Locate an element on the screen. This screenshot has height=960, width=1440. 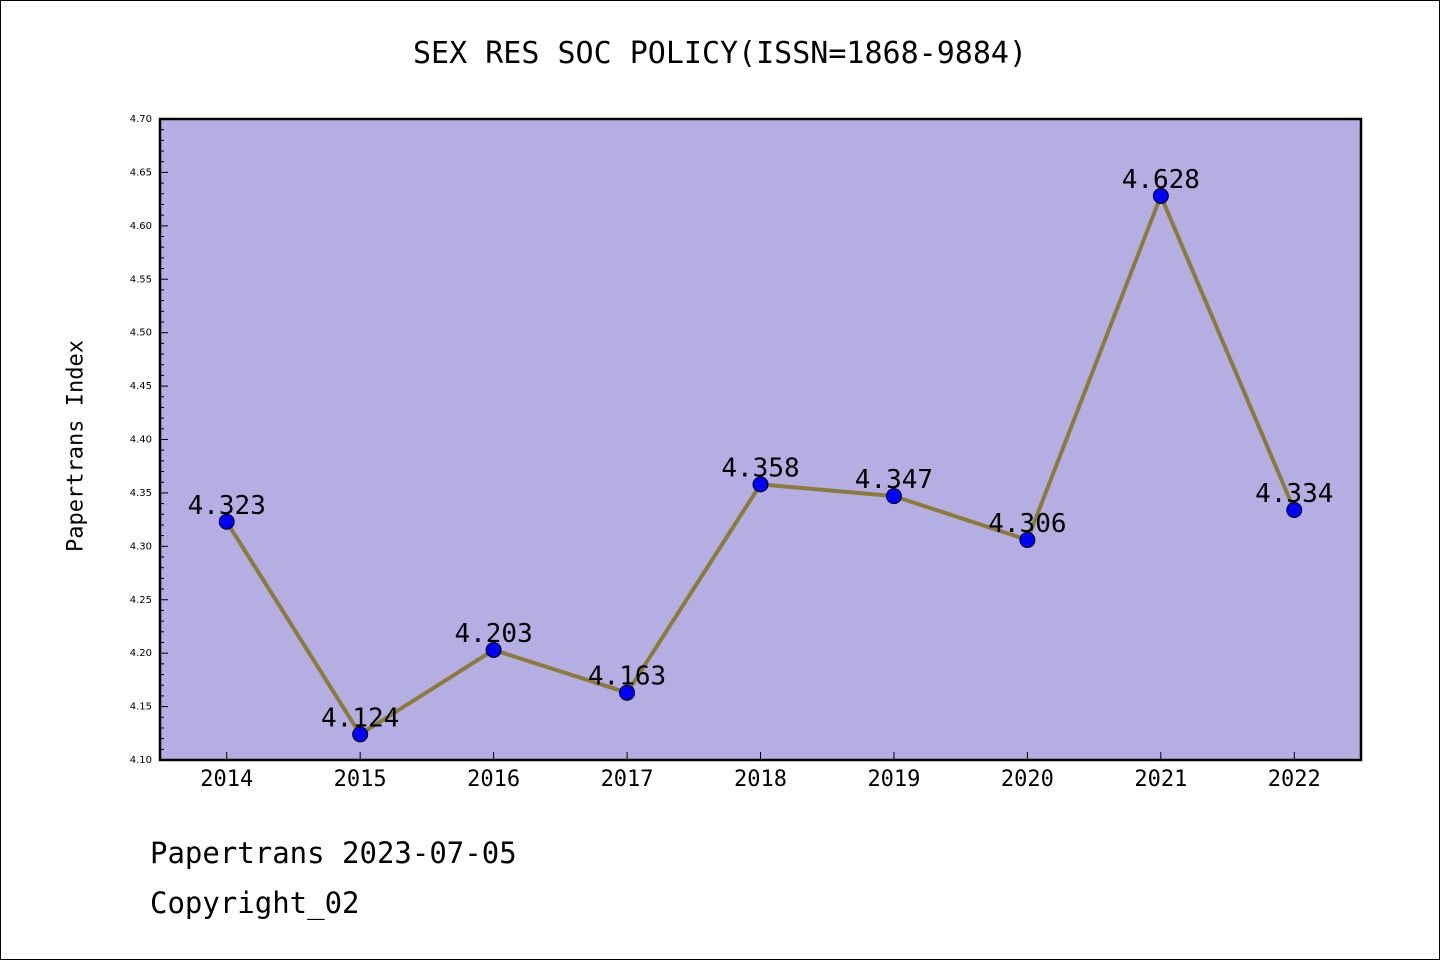
data-label: 4.323 is located at coordinates (227, 506).